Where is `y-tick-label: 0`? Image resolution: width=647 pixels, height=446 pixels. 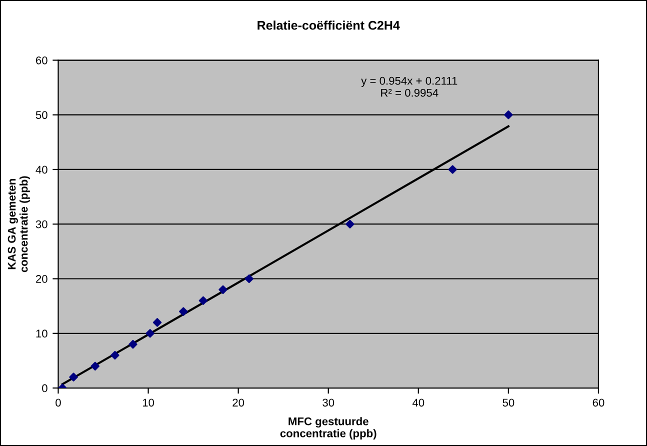 y-tick-label: 0 is located at coordinates (45, 388).